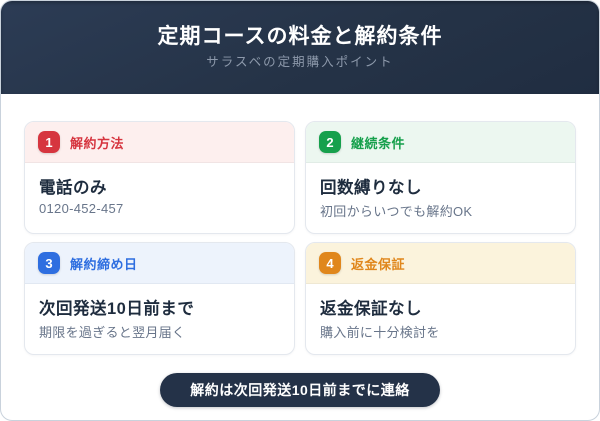 This screenshot has height=421, width=600. I want to click on number-badge: 2, so click(330, 142).